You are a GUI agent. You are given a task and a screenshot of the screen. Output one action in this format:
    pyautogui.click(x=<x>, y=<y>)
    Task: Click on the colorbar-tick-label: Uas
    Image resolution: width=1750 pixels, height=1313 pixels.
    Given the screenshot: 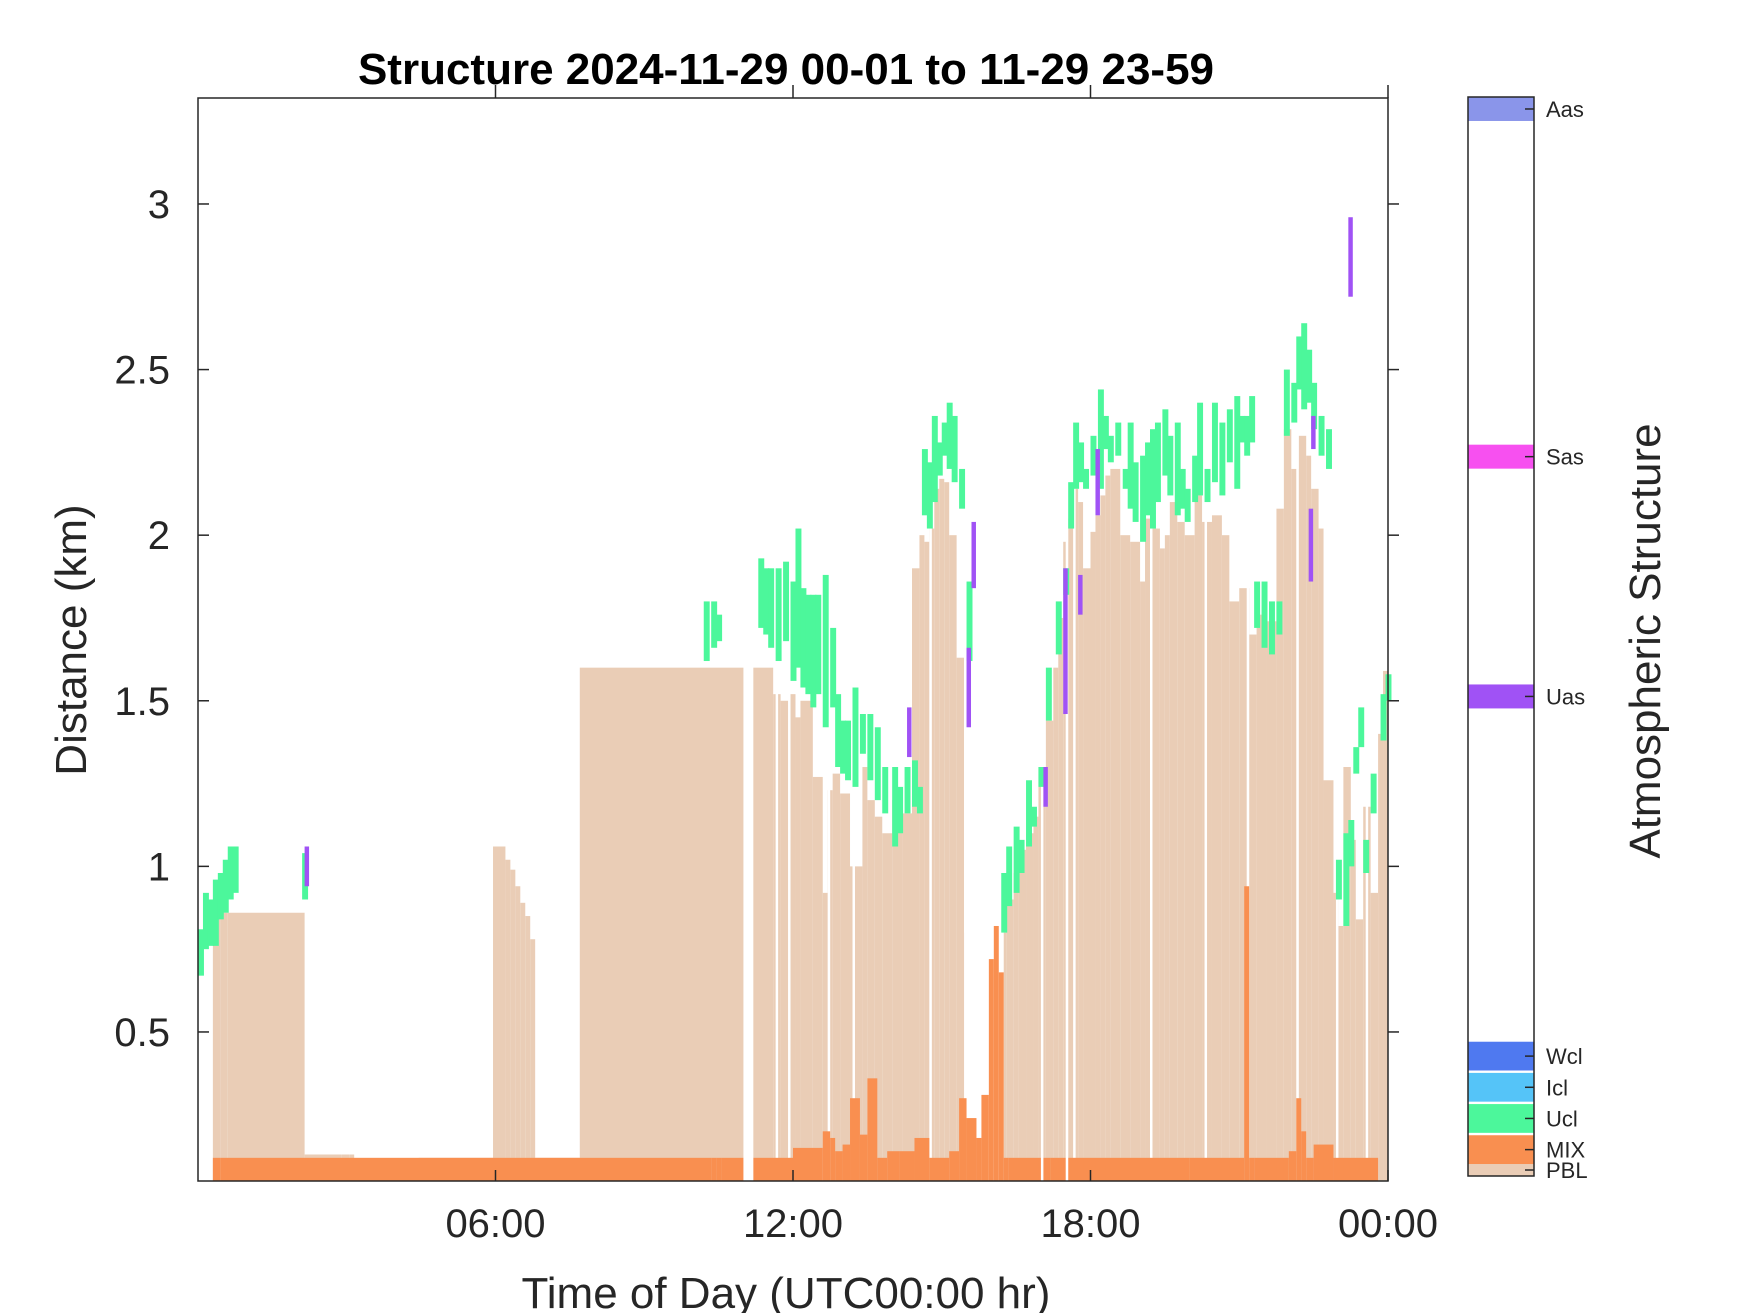 What is the action you would take?
    pyautogui.click(x=1565, y=696)
    